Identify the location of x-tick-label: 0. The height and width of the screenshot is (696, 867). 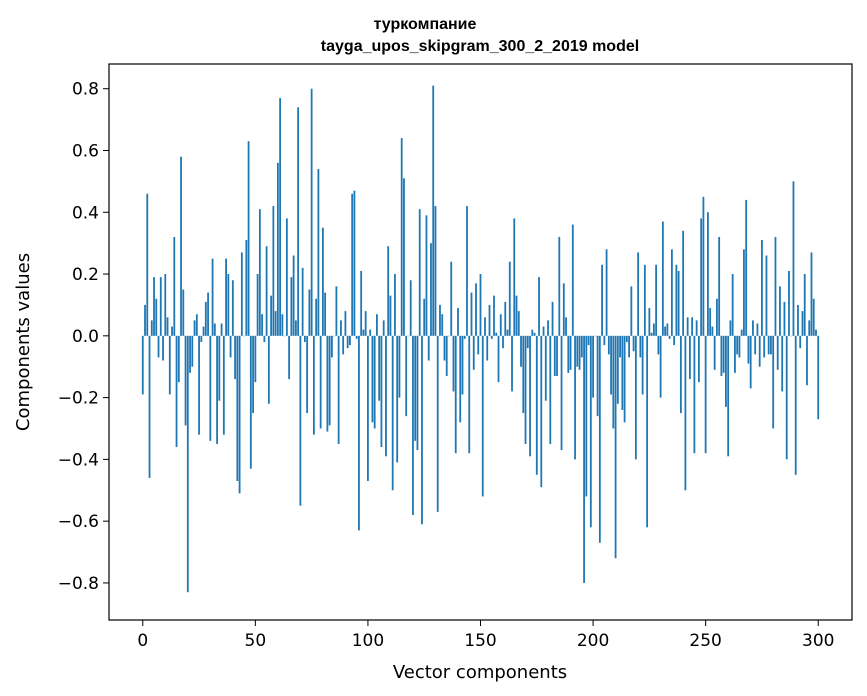
(142, 641).